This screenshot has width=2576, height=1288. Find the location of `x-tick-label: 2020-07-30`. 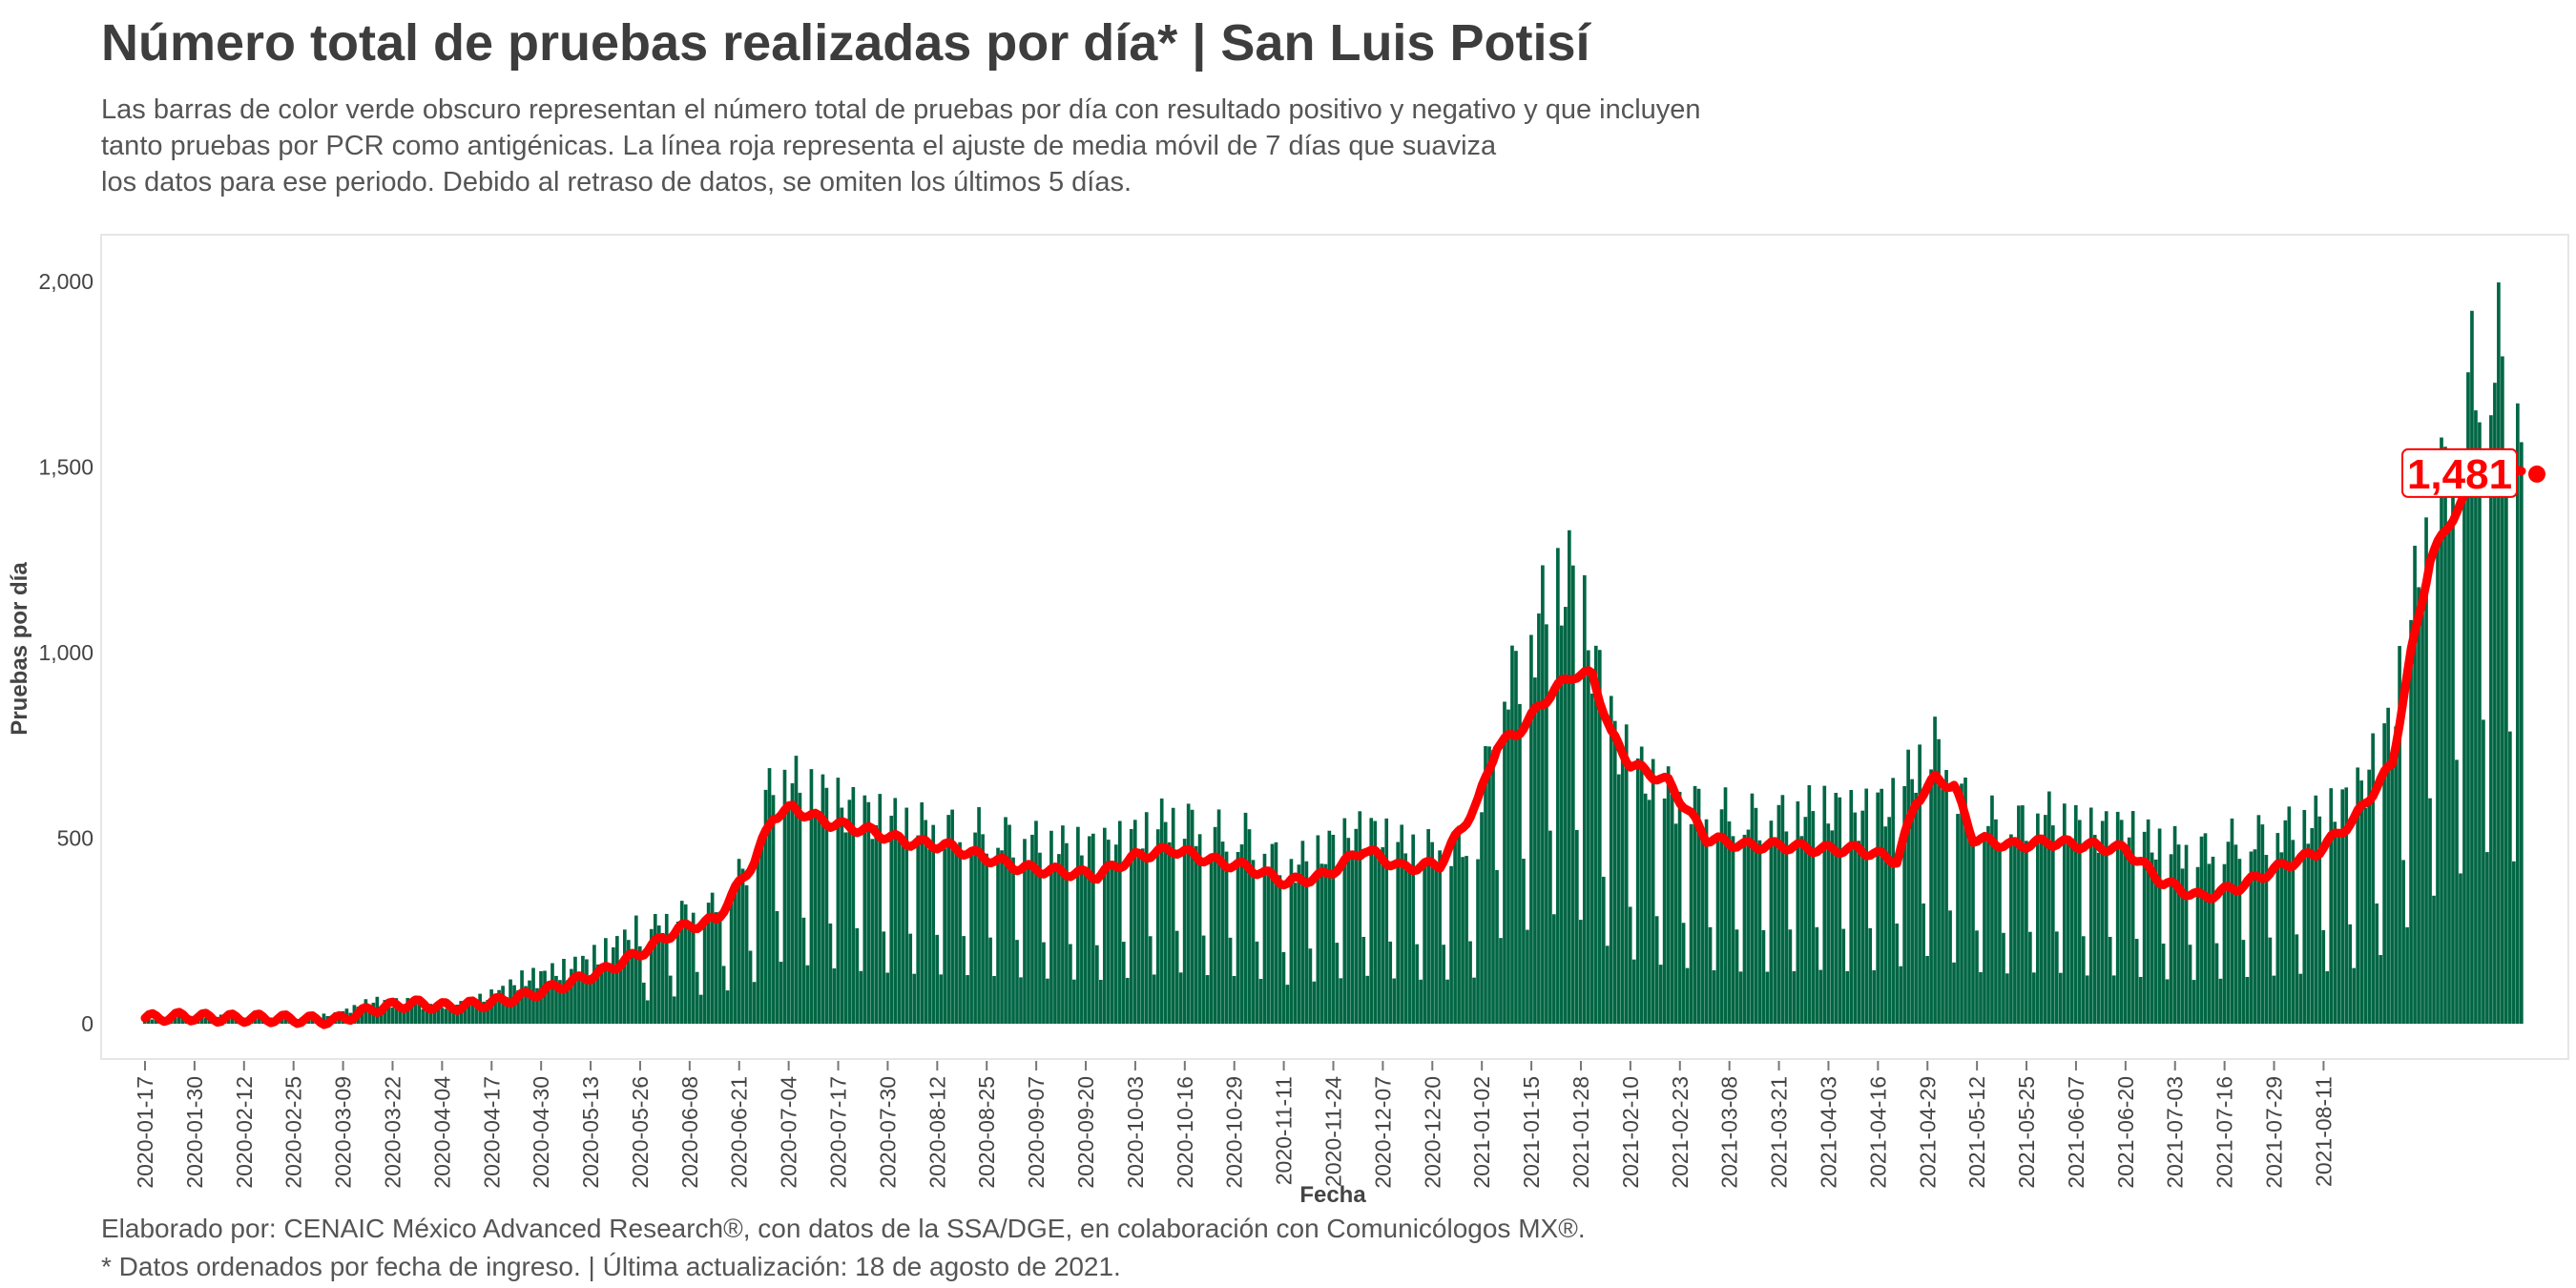

x-tick-label: 2020-07-30 is located at coordinates (887, 1132).